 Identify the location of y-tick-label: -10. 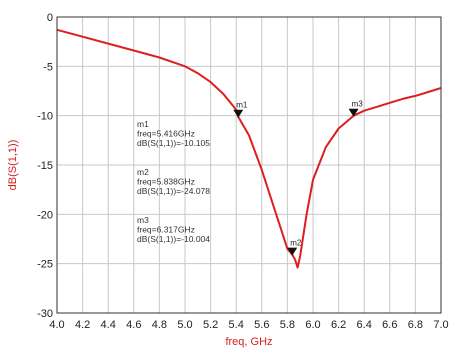
(45, 117).